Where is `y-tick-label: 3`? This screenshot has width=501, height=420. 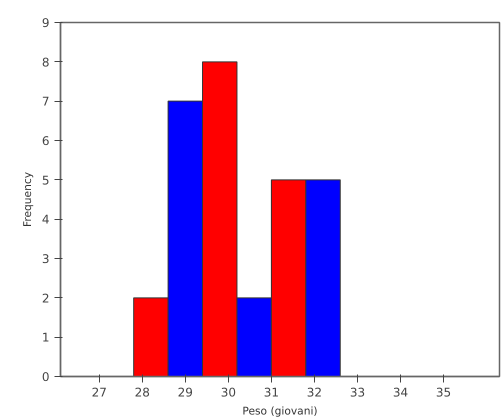
y-tick-label: 3 is located at coordinates (46, 259).